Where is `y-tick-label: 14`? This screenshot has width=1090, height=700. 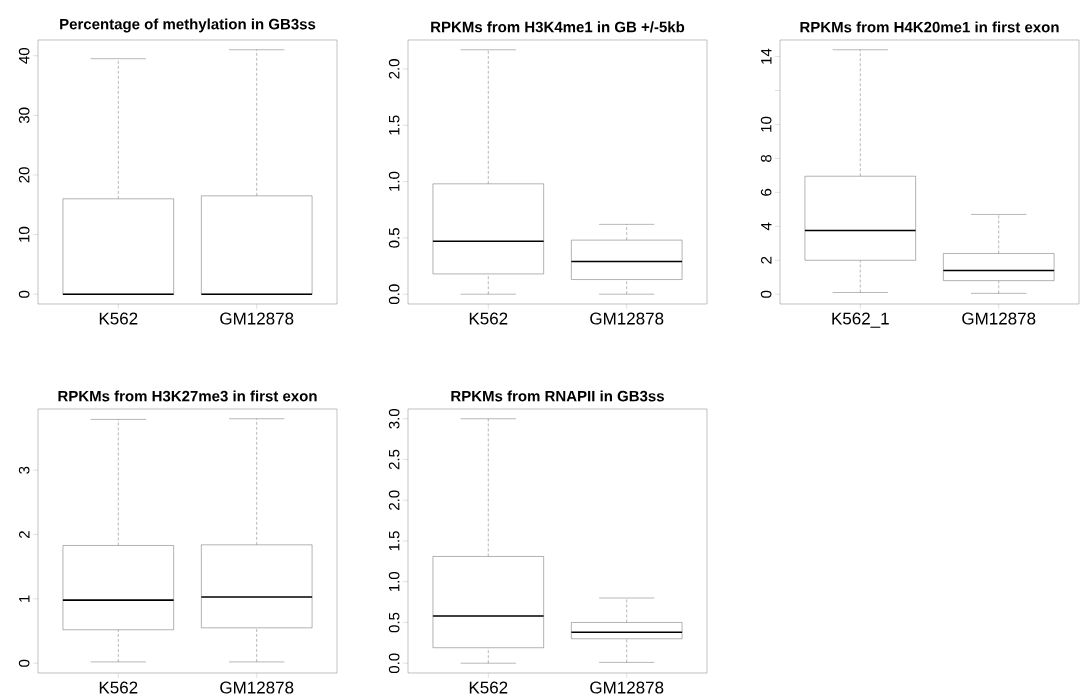
y-tick-label: 14 is located at coordinates (766, 56).